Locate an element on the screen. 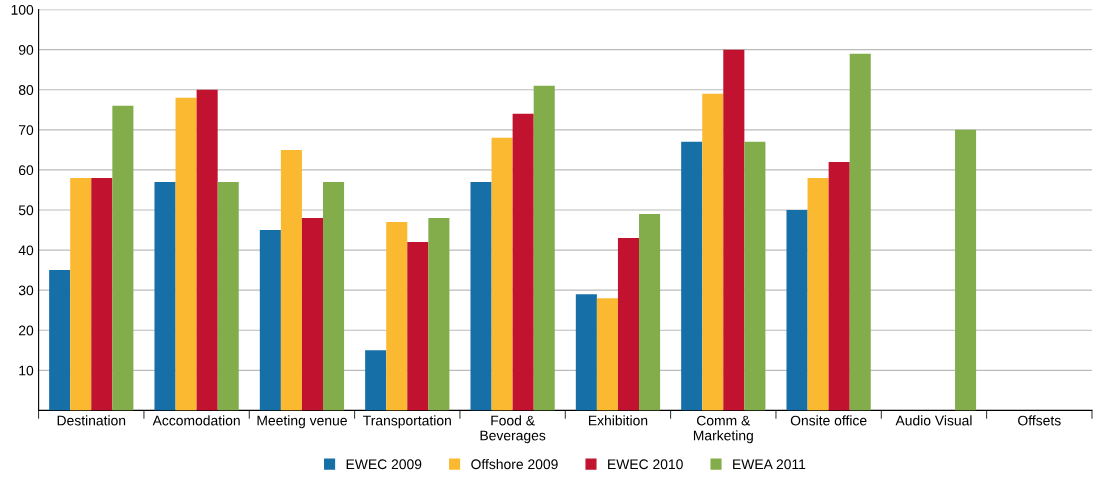 This screenshot has height=480, width=1103. y-tick-label: 100 is located at coordinates (22, 9).